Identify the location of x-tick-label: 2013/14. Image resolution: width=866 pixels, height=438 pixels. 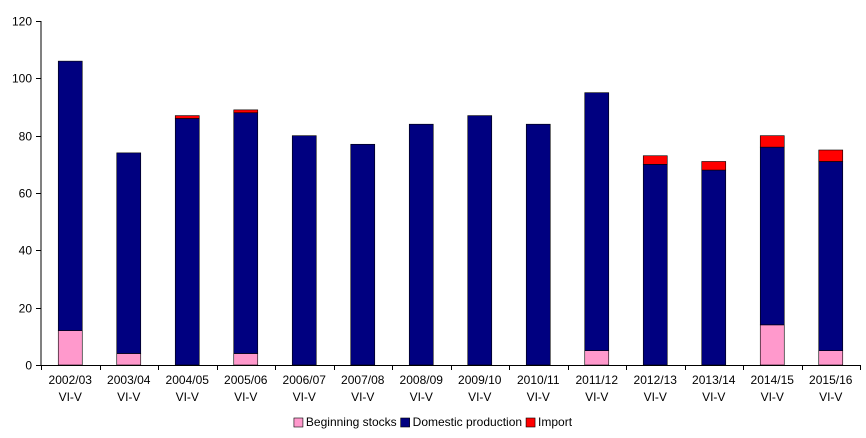
(714, 380).